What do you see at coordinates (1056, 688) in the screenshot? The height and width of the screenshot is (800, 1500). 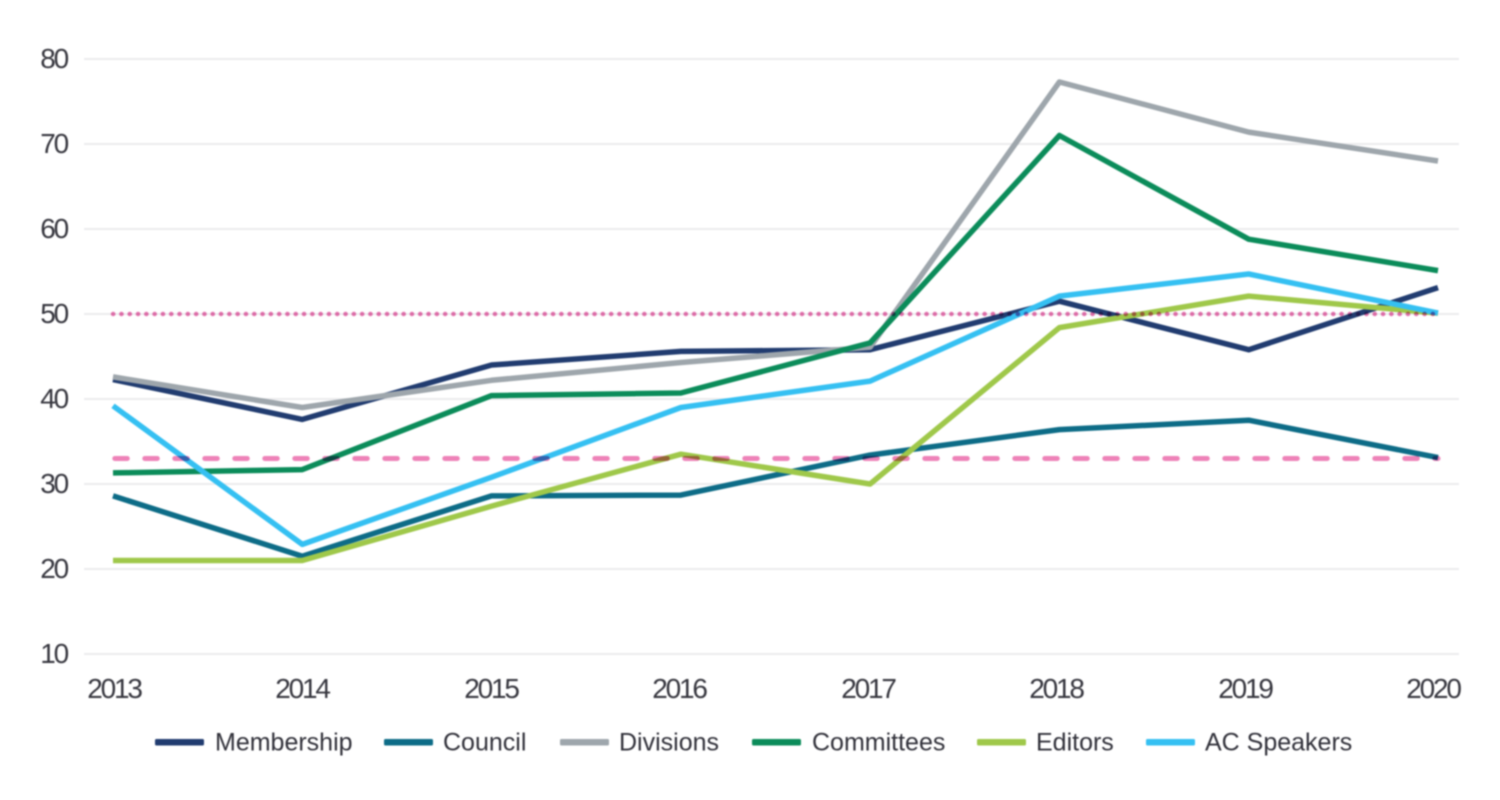 I see `svg-text: 2018` at bounding box center [1056, 688].